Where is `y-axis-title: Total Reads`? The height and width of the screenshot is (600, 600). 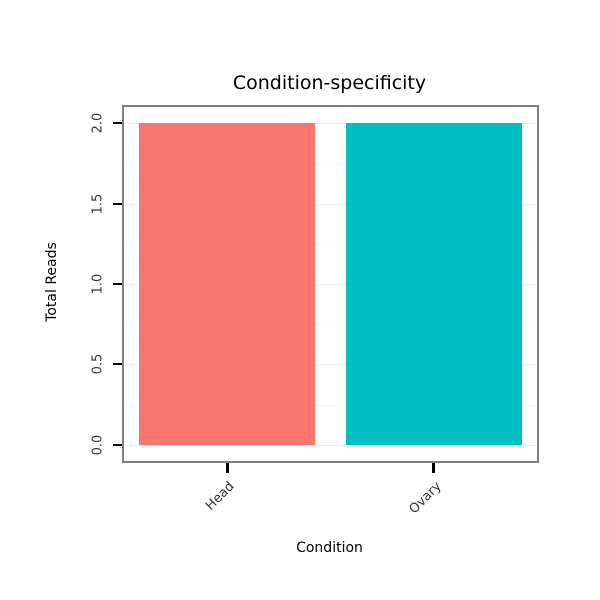
y-axis-title: Total Reads is located at coordinates (52, 282).